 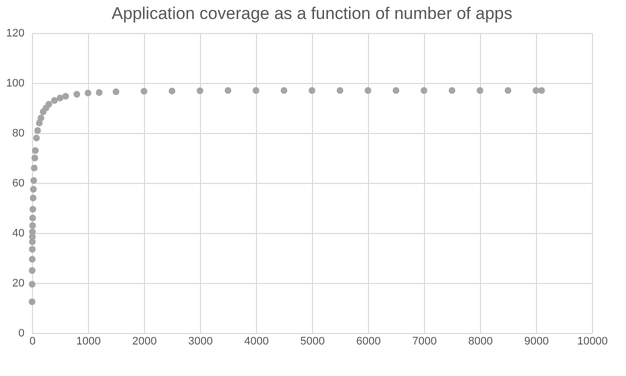 What do you see at coordinates (424, 342) in the screenshot?
I see `x-tick-label: 7000` at bounding box center [424, 342].